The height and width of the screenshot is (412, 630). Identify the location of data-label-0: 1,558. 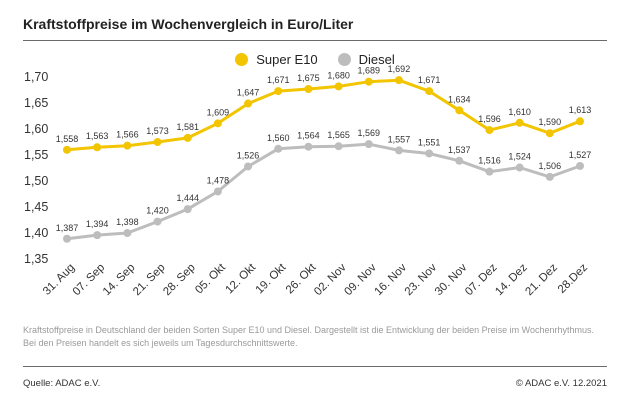
(67, 139).